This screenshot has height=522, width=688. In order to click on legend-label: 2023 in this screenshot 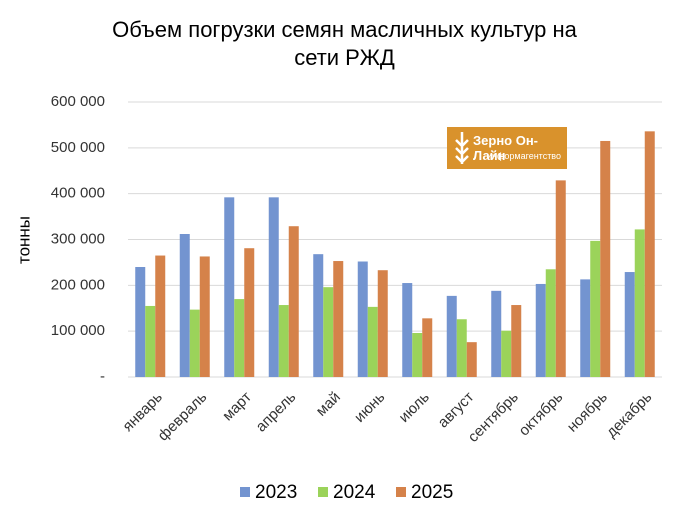, I will do `click(276, 492)`.